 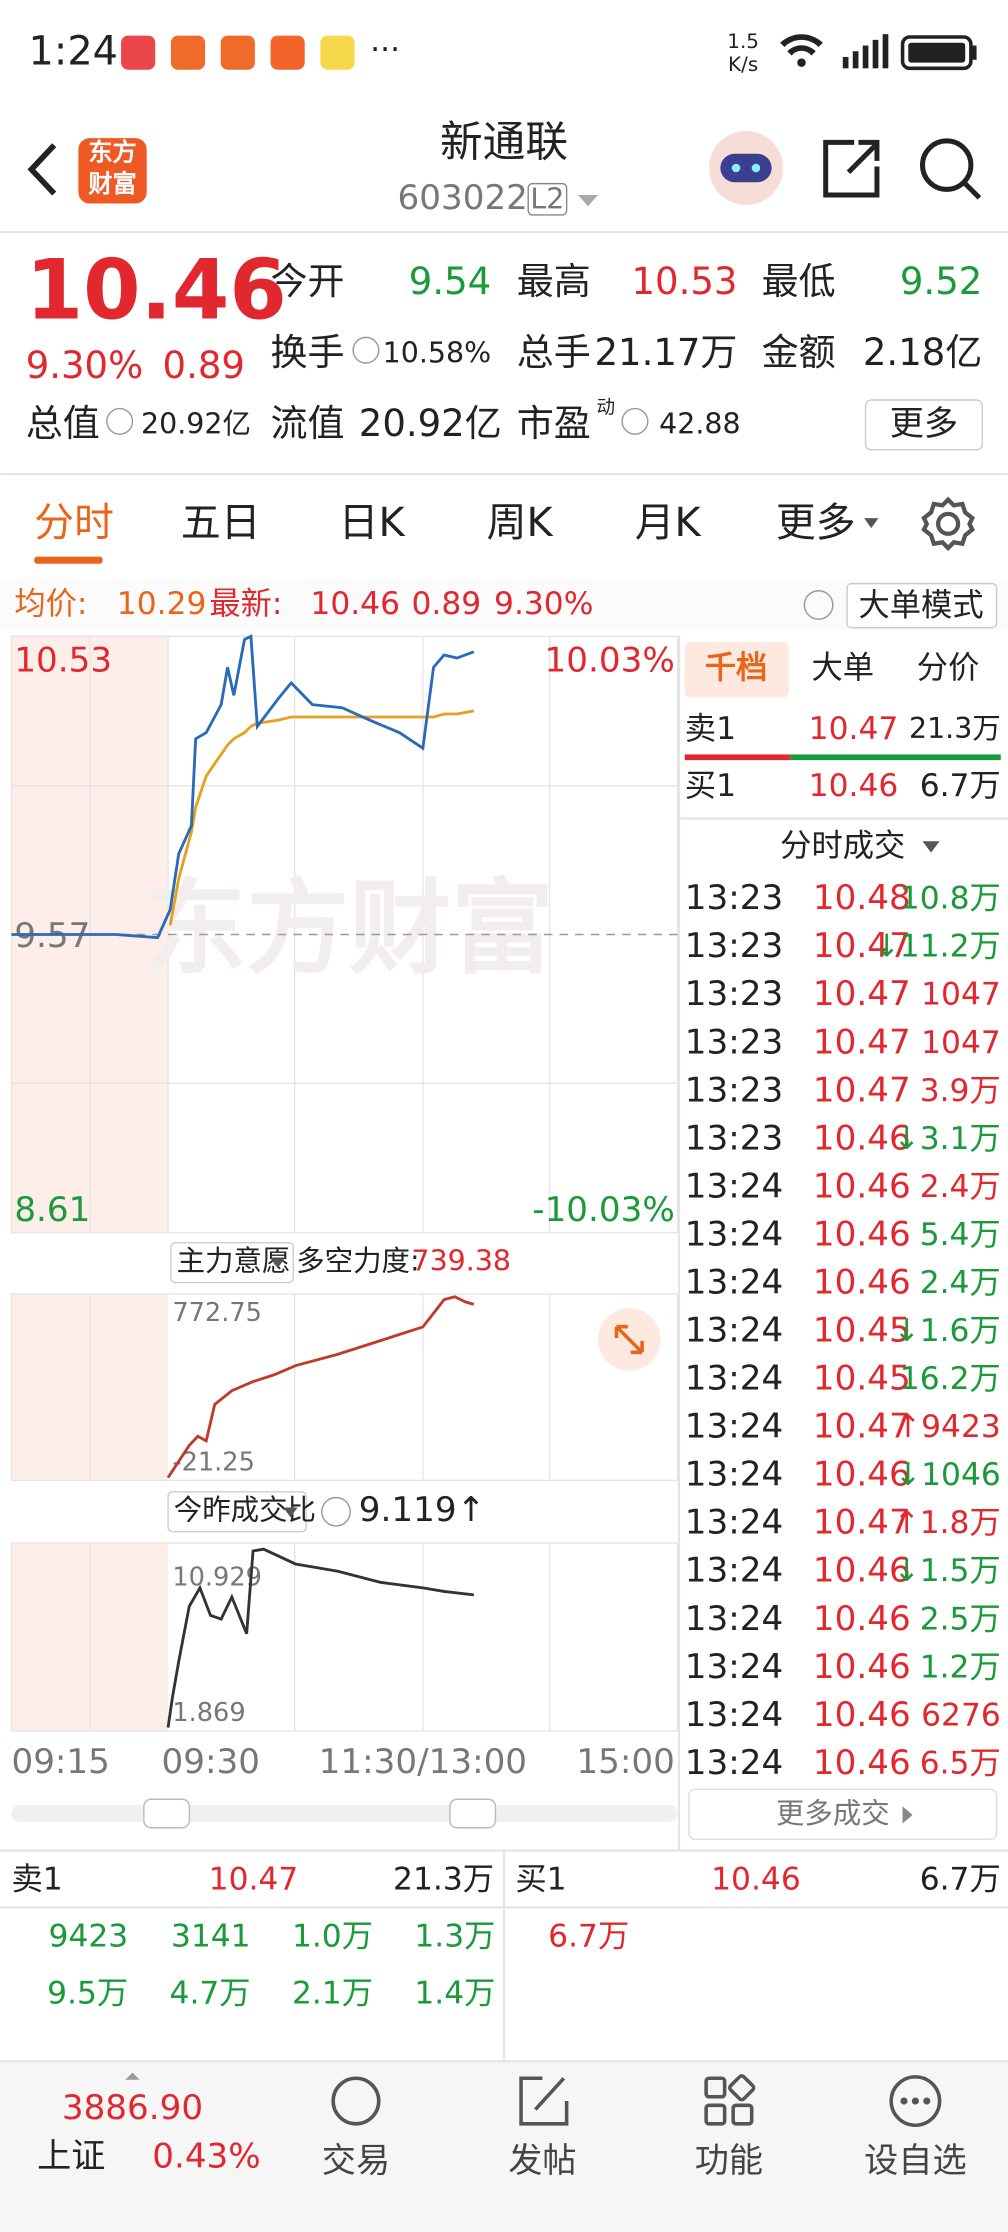 What do you see at coordinates (332, 1936) in the screenshot?
I see `ask-queue-item: 1.0万` at bounding box center [332, 1936].